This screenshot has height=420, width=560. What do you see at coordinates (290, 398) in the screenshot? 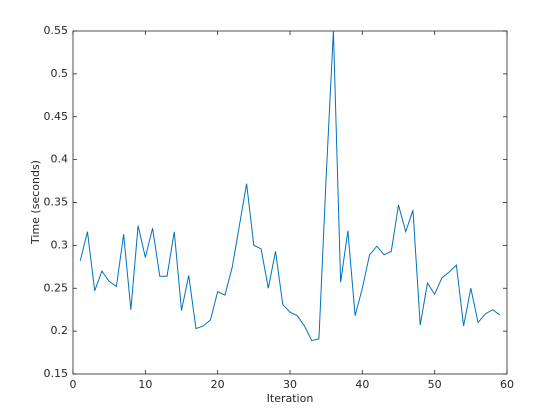
I see `x-axis-label: Iteration` at bounding box center [290, 398].